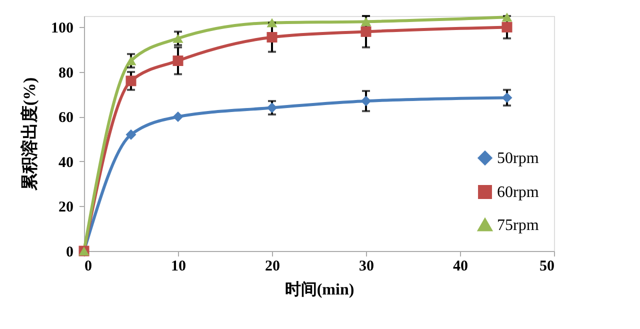 The width and height of the screenshot is (640, 329). I want to click on x-tick-label: 40, so click(460, 266).